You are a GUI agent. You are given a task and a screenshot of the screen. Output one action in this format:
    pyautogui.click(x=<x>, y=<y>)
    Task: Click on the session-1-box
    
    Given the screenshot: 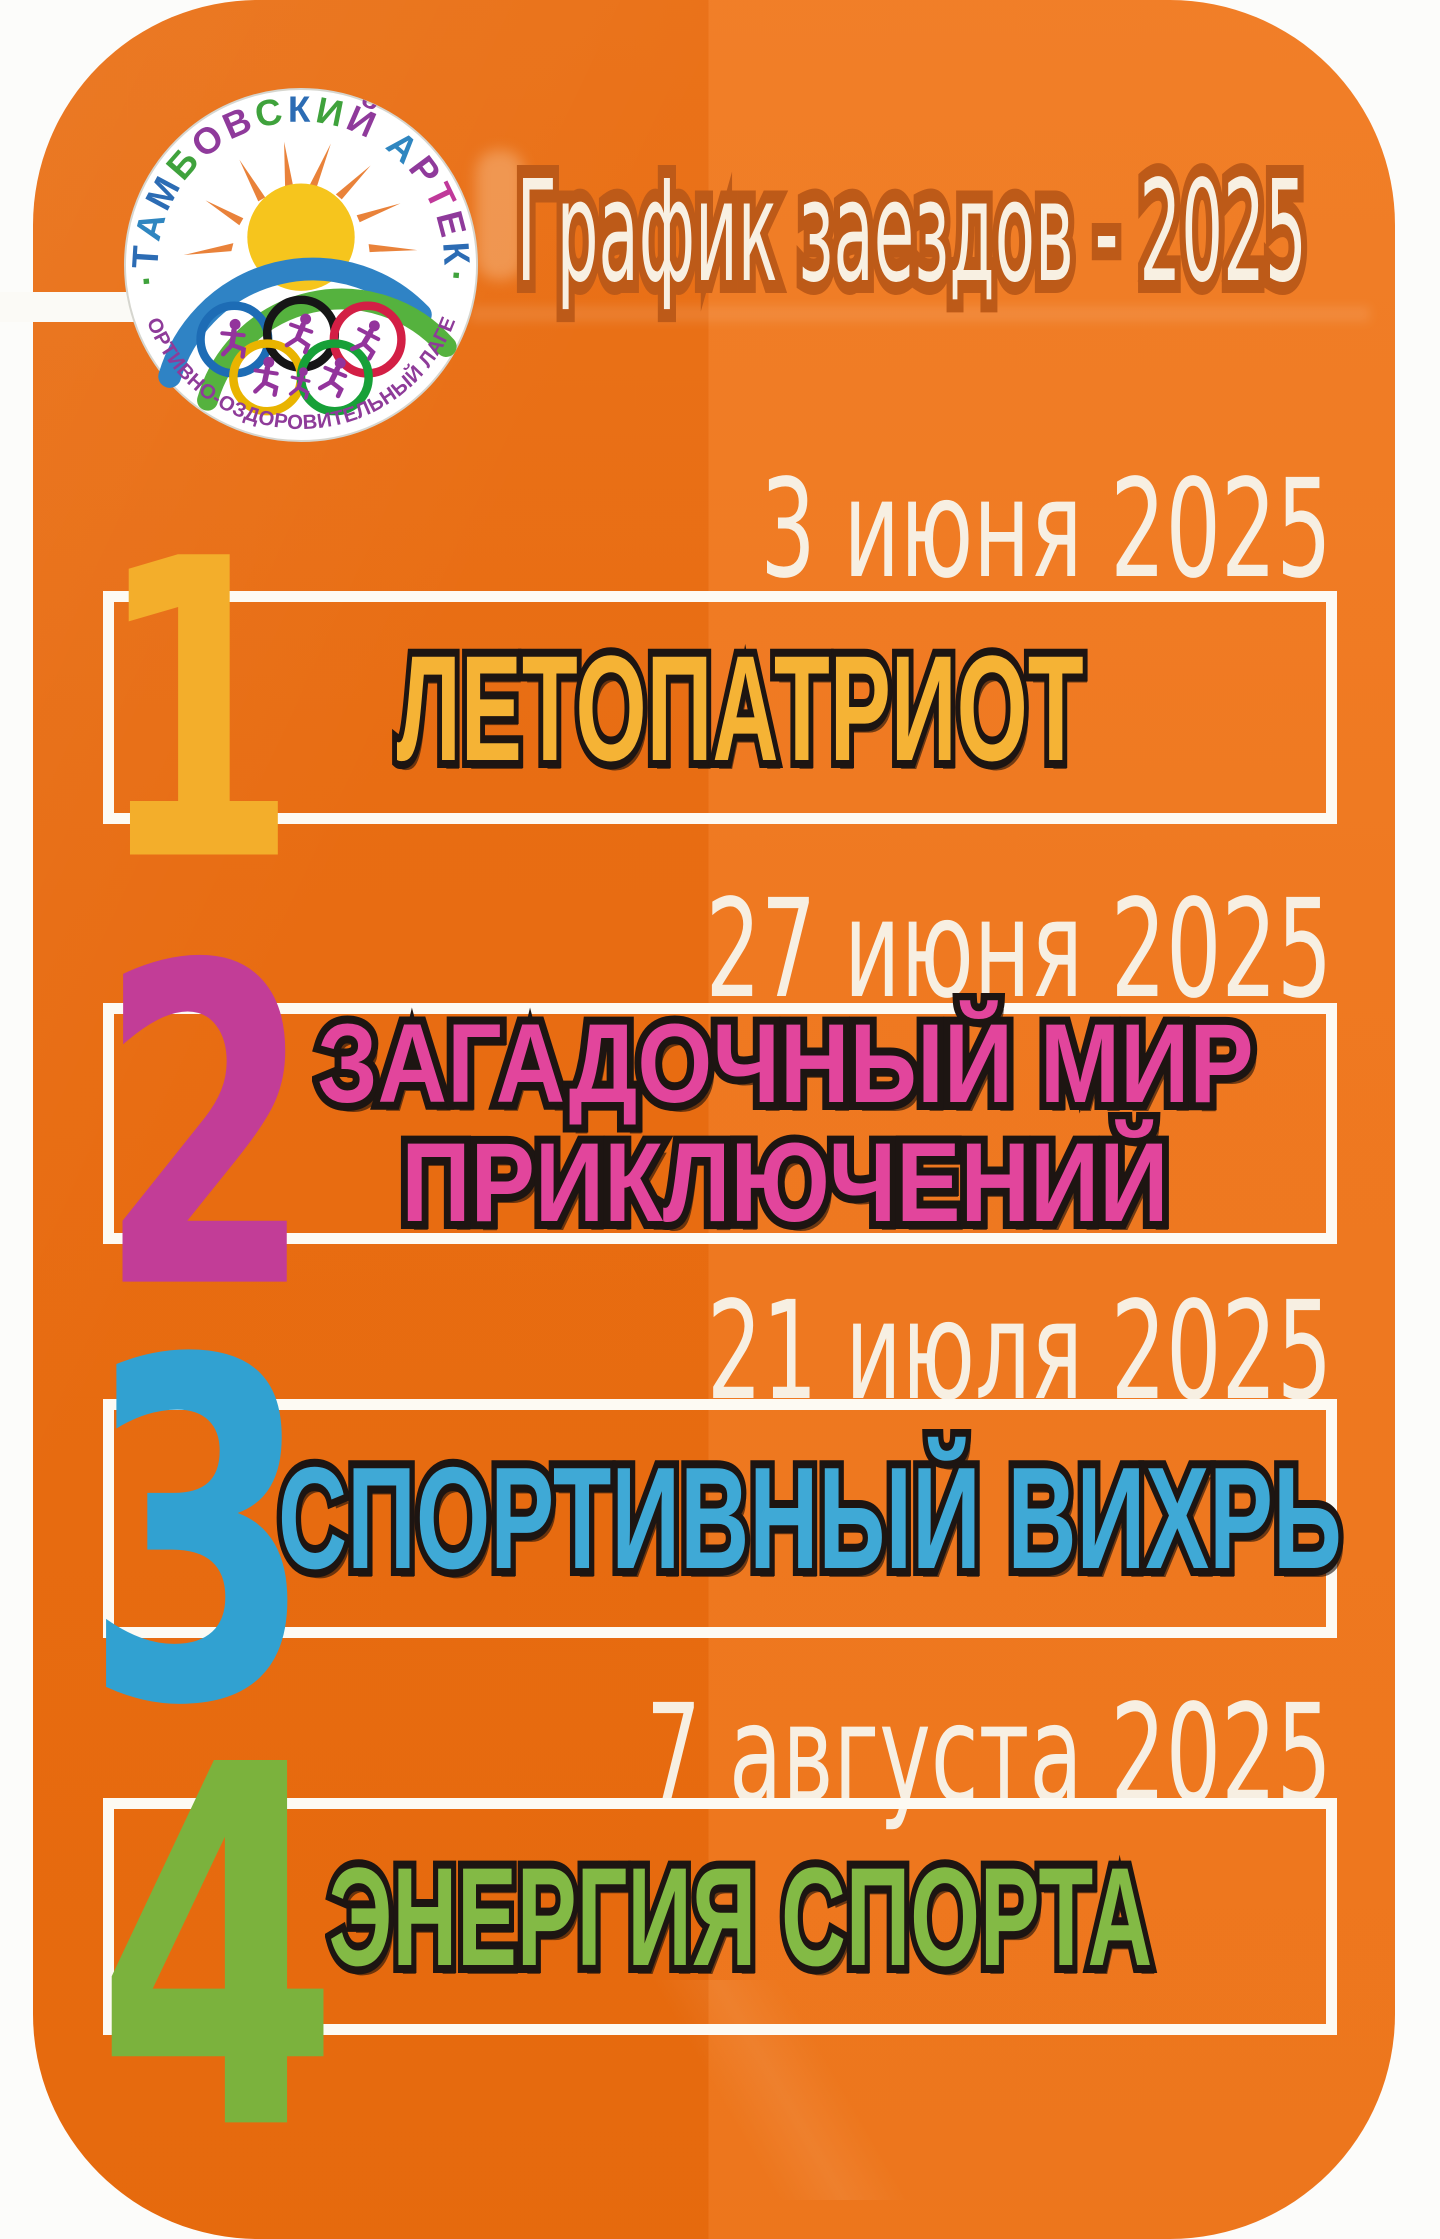 What is the action you would take?
    pyautogui.click(x=720, y=707)
    